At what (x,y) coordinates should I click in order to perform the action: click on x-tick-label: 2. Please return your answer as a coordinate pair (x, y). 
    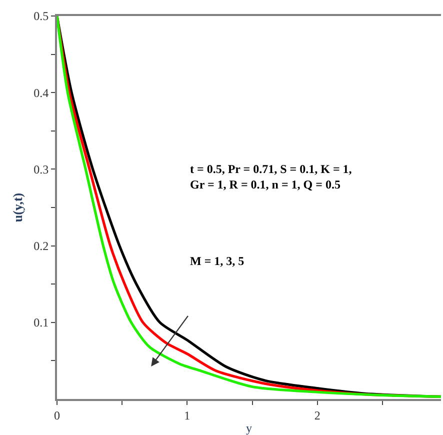
    Looking at the image, I should click on (317, 415).